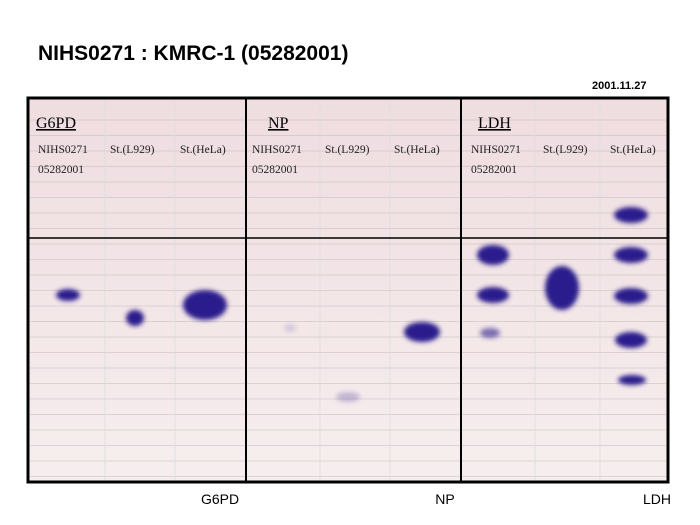 The width and height of the screenshot is (700, 525). I want to click on panel-caption: LDH, so click(657, 499).